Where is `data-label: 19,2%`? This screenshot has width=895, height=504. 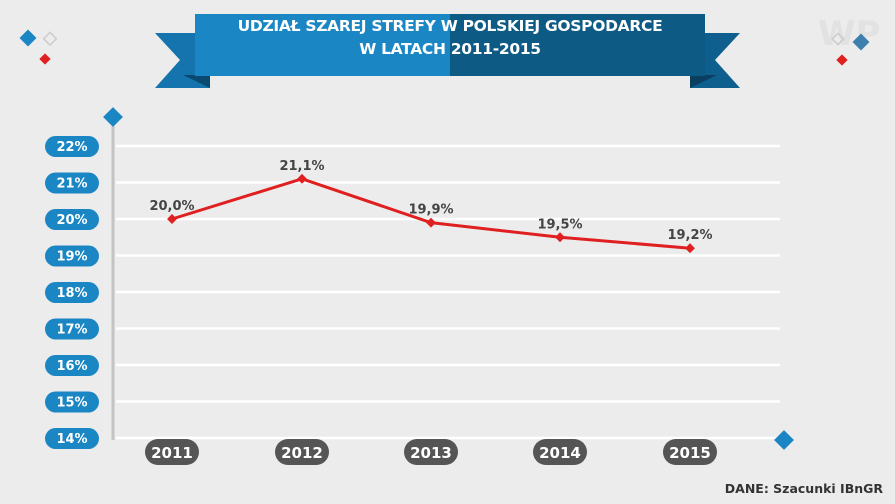
data-label: 19,2% is located at coordinates (689, 235).